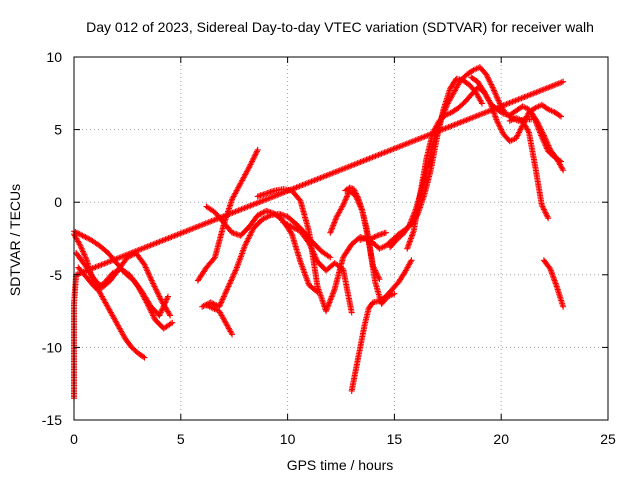  I want to click on x-tick-labels: 0 5 10 15 20 25, so click(343, 439).